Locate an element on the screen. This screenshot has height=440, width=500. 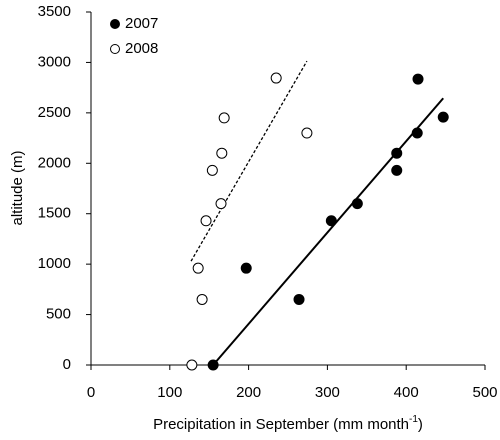
y-tick-label: 3500 is located at coordinates (54, 11).